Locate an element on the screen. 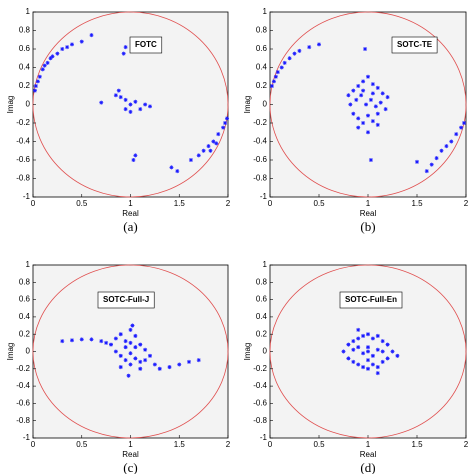 Image resolution: width=474 pixels, height=474 pixels. chart-title: SOTC-Full-J is located at coordinates (126, 299).